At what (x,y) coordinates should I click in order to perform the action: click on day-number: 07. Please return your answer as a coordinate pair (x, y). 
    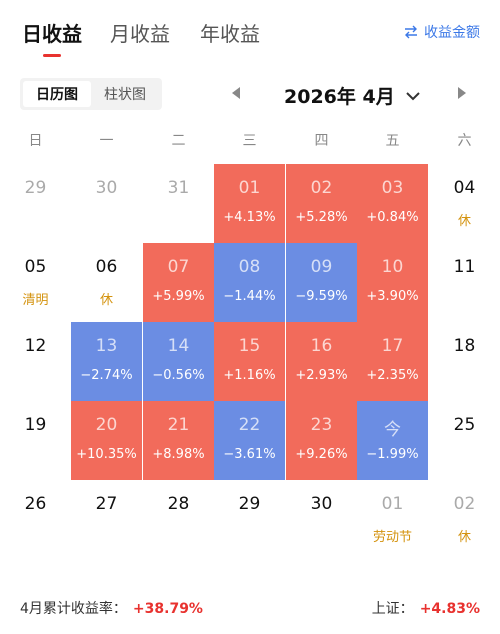
    Looking at the image, I should click on (178, 267).